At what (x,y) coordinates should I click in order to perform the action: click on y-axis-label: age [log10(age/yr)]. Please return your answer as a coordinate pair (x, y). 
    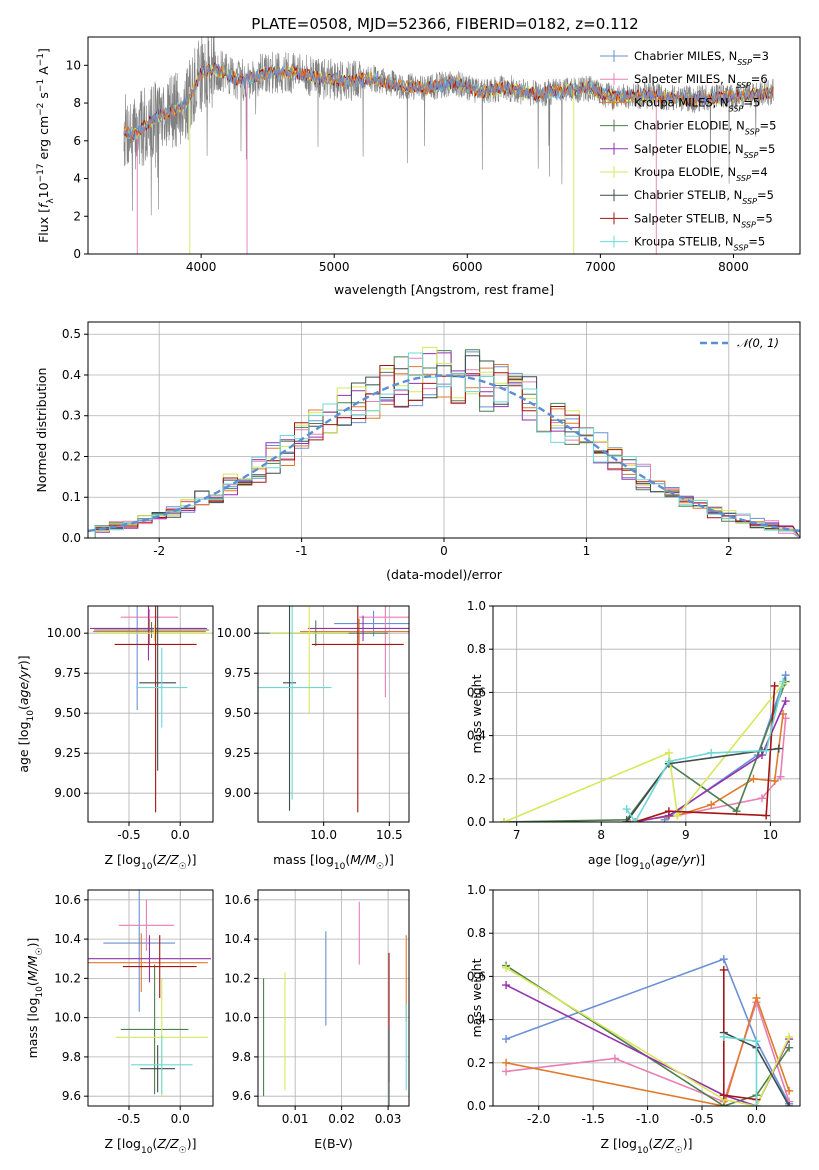
    Looking at the image, I should click on (26, 713).